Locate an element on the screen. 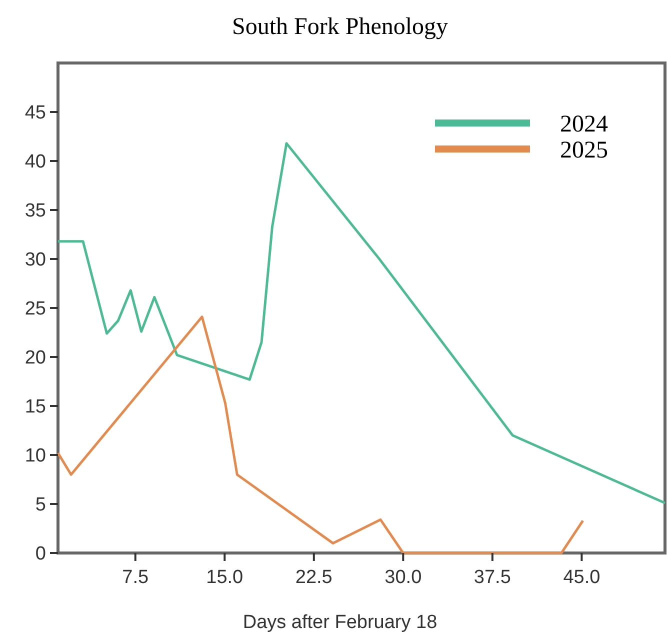 This screenshot has height=638, width=668. x-tick-label: 15.0 is located at coordinates (225, 577).